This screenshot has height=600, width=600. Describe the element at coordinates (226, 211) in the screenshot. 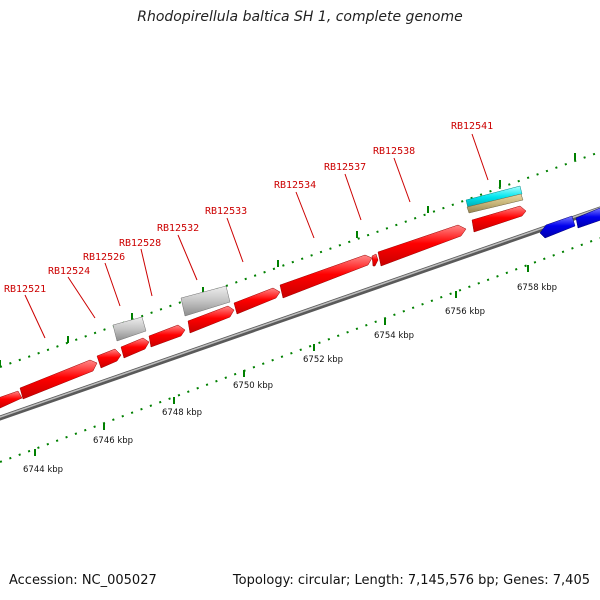

I see `gene-label: RB12533` at that location.